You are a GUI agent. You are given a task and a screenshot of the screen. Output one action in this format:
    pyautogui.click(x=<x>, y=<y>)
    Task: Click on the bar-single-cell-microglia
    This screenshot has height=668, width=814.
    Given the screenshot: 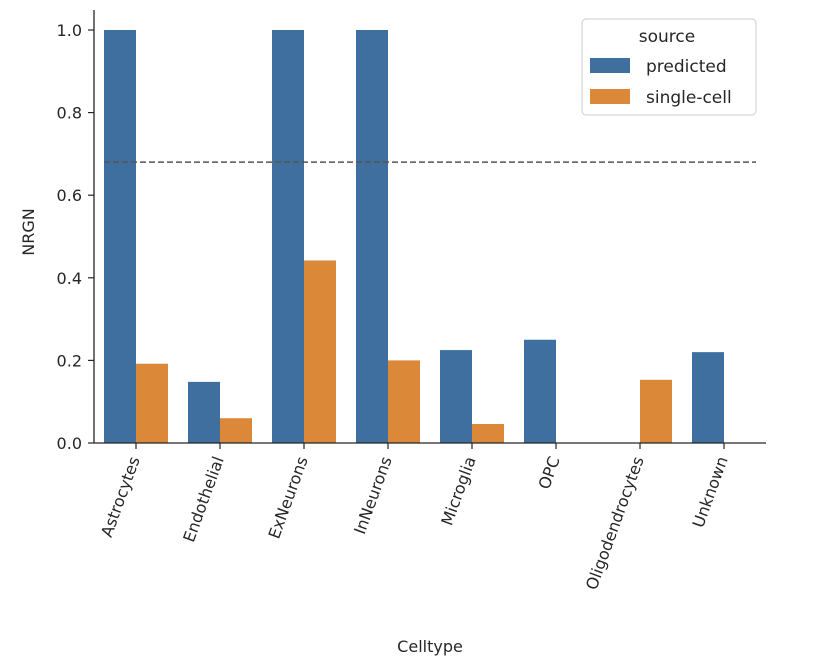 What is the action you would take?
    pyautogui.click(x=488, y=433)
    